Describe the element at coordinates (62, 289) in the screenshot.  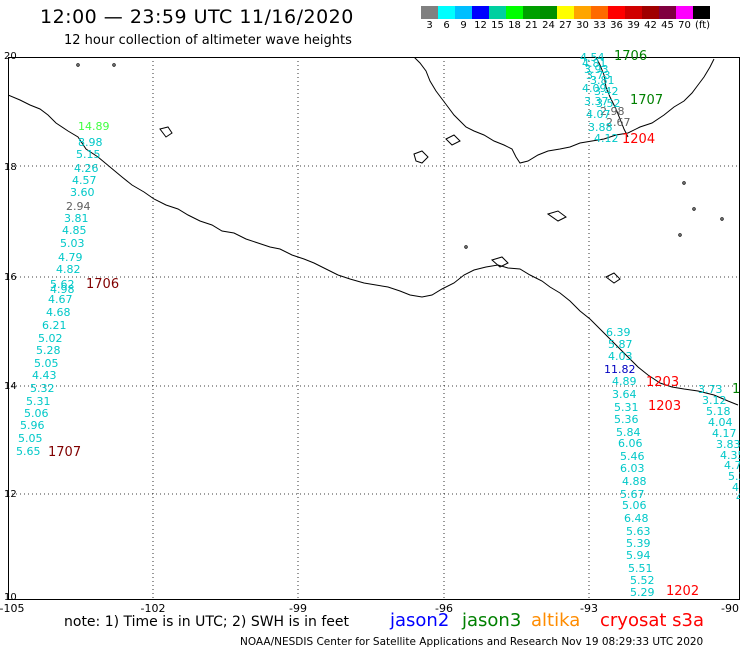
I see `wave-height-value: 4.98` at that location.